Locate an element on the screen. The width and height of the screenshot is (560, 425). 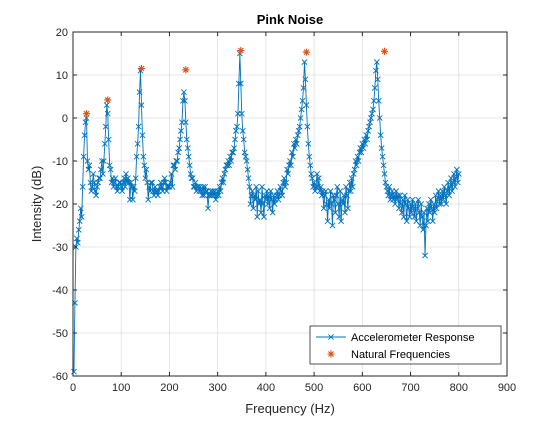
x-tick-label: 100 is located at coordinates (121, 388).